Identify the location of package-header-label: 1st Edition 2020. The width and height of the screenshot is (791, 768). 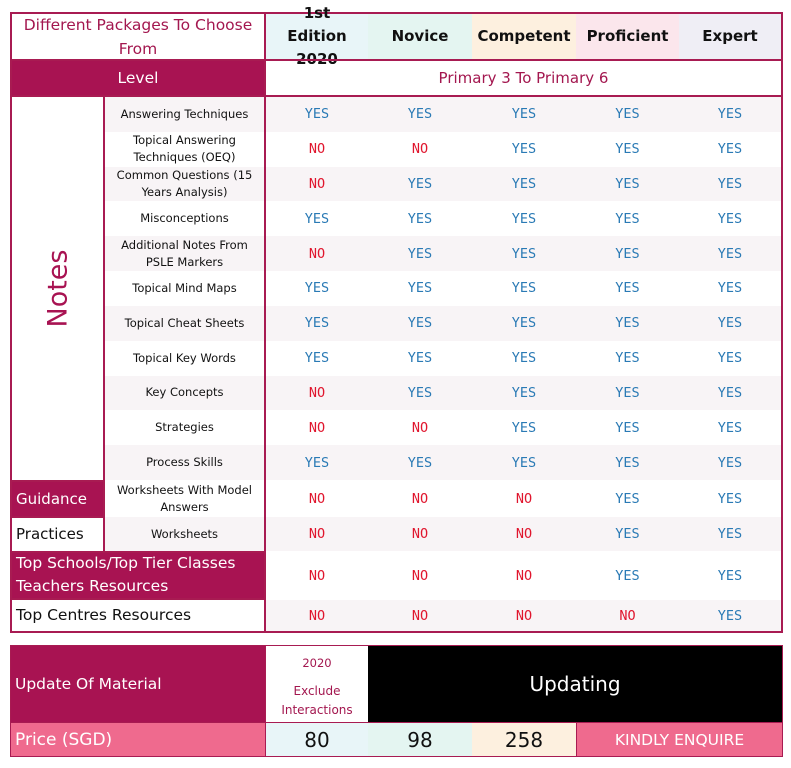
(317, 36).